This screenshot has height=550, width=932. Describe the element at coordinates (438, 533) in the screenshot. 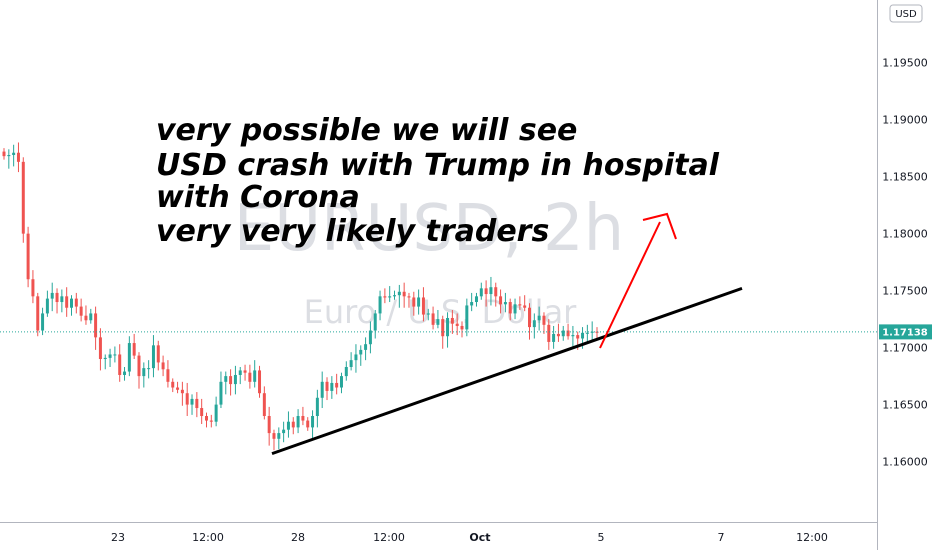

I see `time-axis: 23 12:00 28 12:00 Oct 5 7 12:00` at that location.